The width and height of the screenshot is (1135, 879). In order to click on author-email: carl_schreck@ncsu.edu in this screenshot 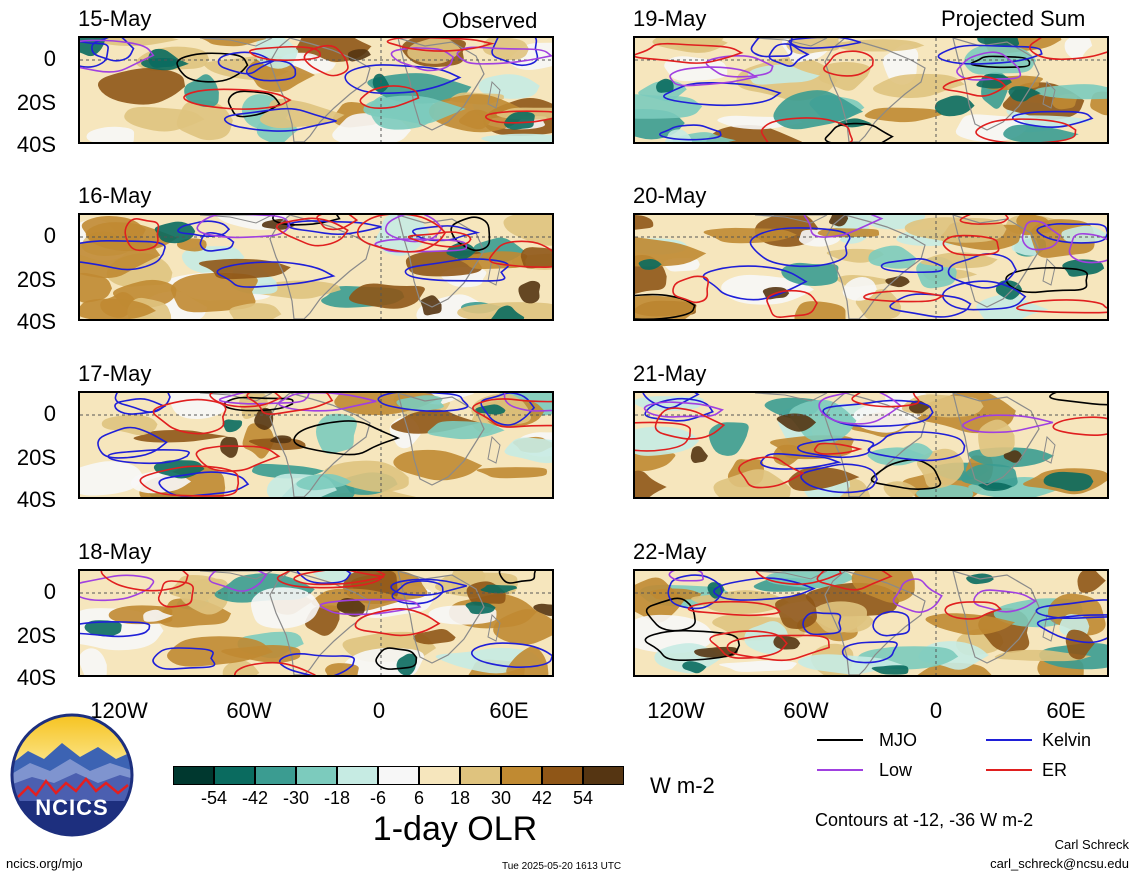, I will do `click(1059, 863)`.